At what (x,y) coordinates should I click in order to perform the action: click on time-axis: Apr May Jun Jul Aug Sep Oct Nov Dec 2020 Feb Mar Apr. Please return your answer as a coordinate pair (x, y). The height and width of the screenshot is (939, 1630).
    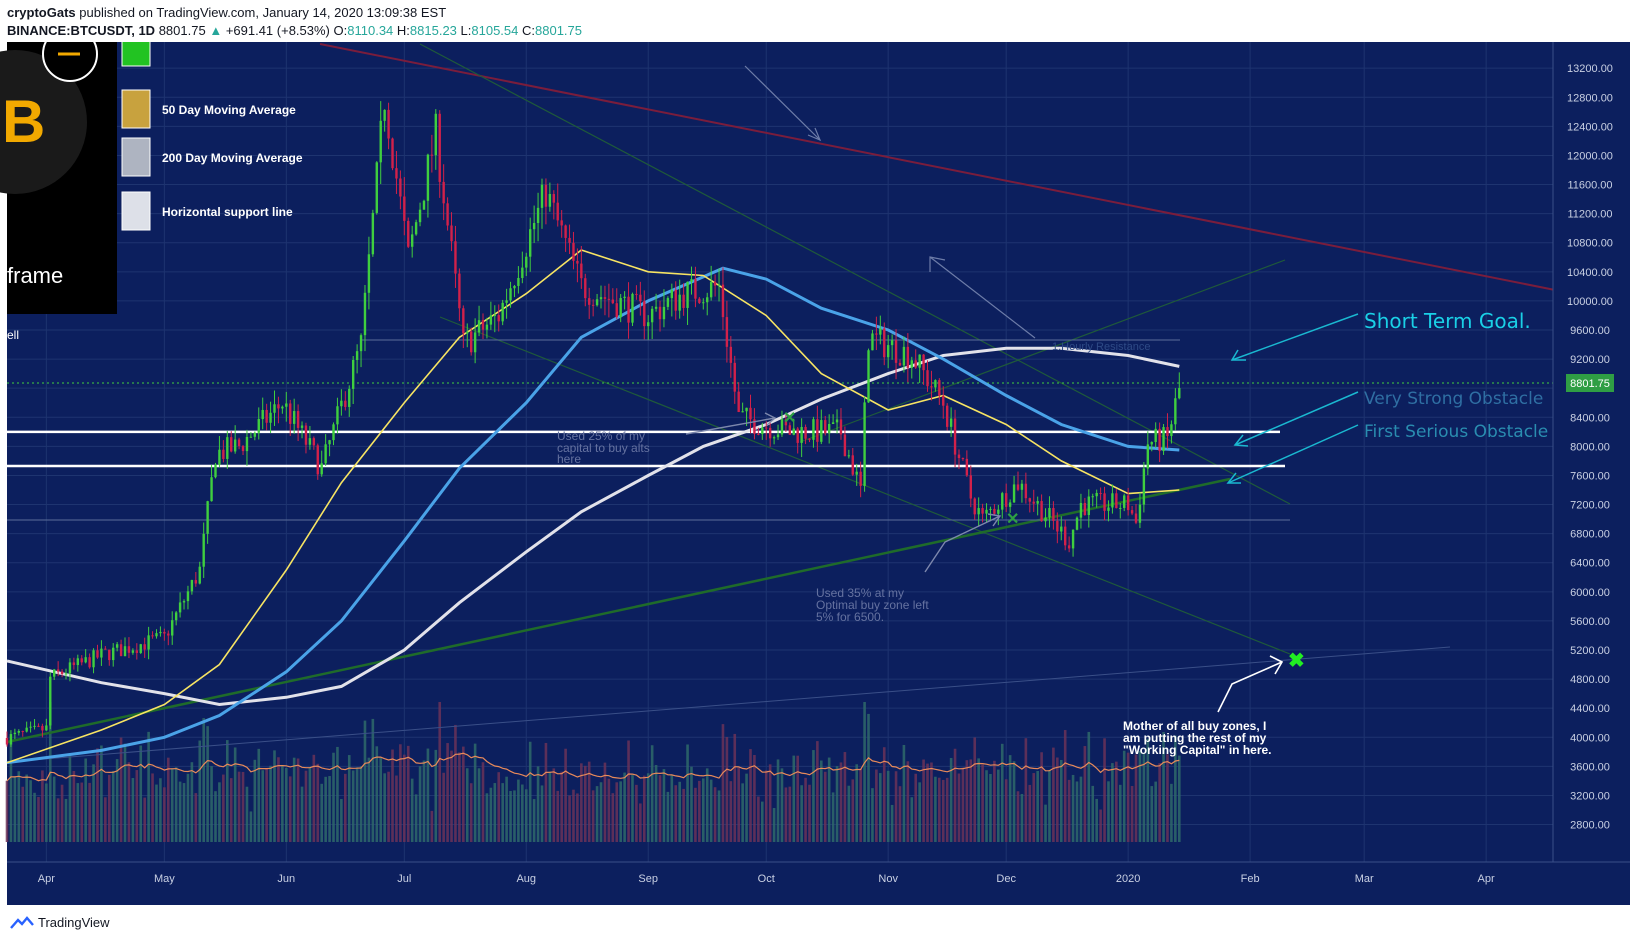
    Looking at the image, I should click on (818, 873).